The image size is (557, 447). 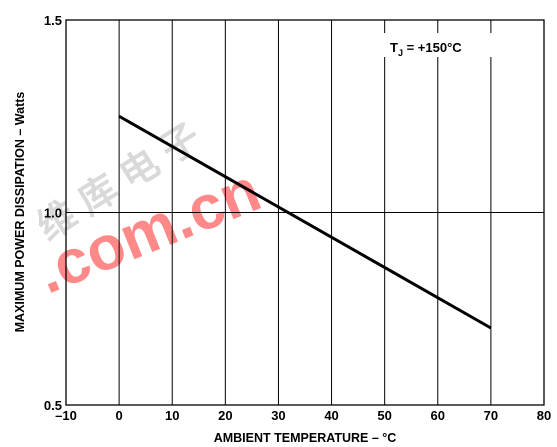 I want to click on x-tick-label: 40, so click(x=331, y=415).